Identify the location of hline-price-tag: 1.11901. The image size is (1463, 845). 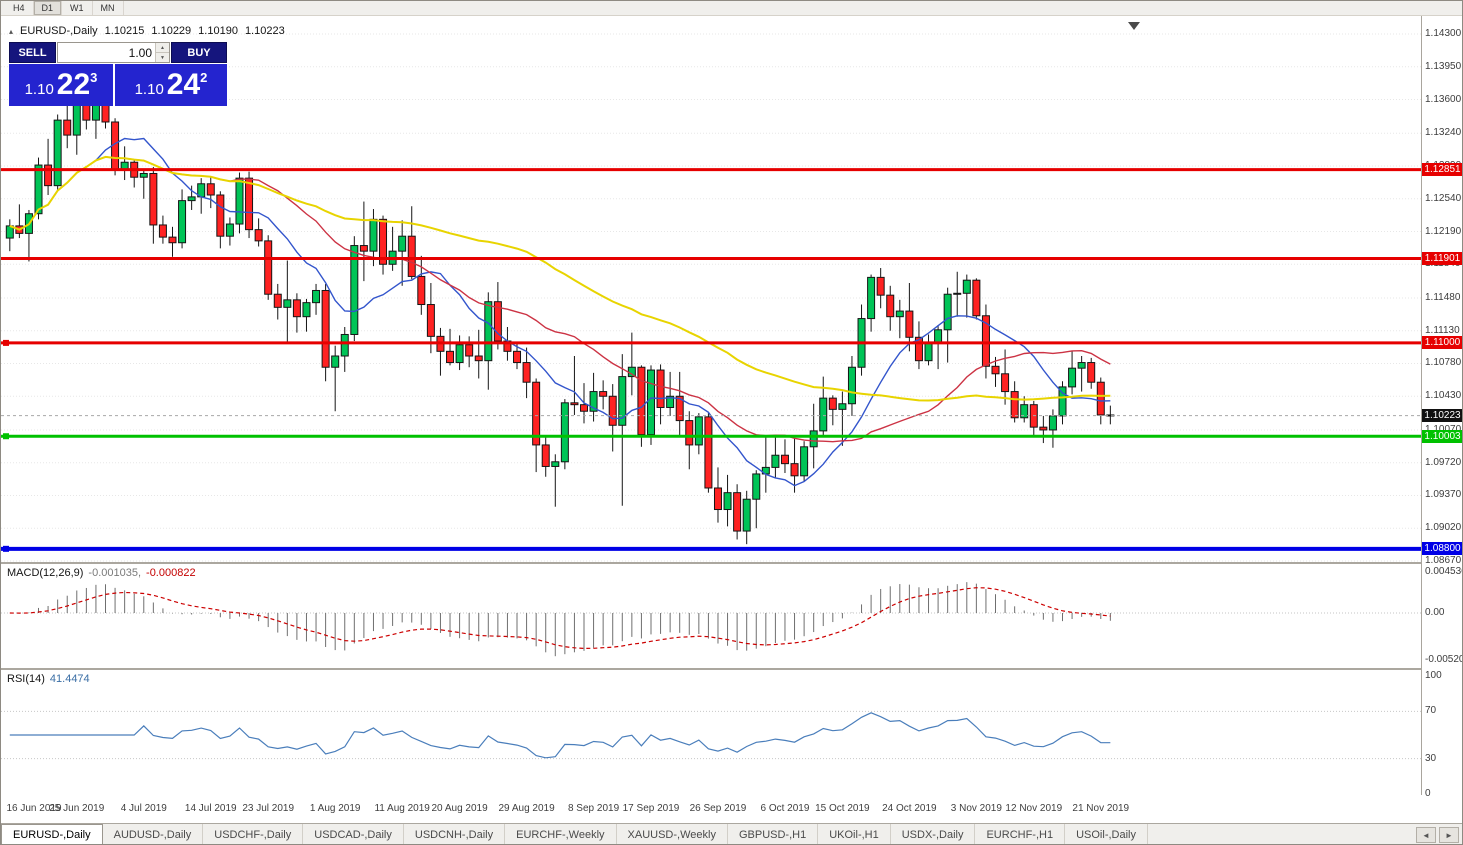
(1442, 259).